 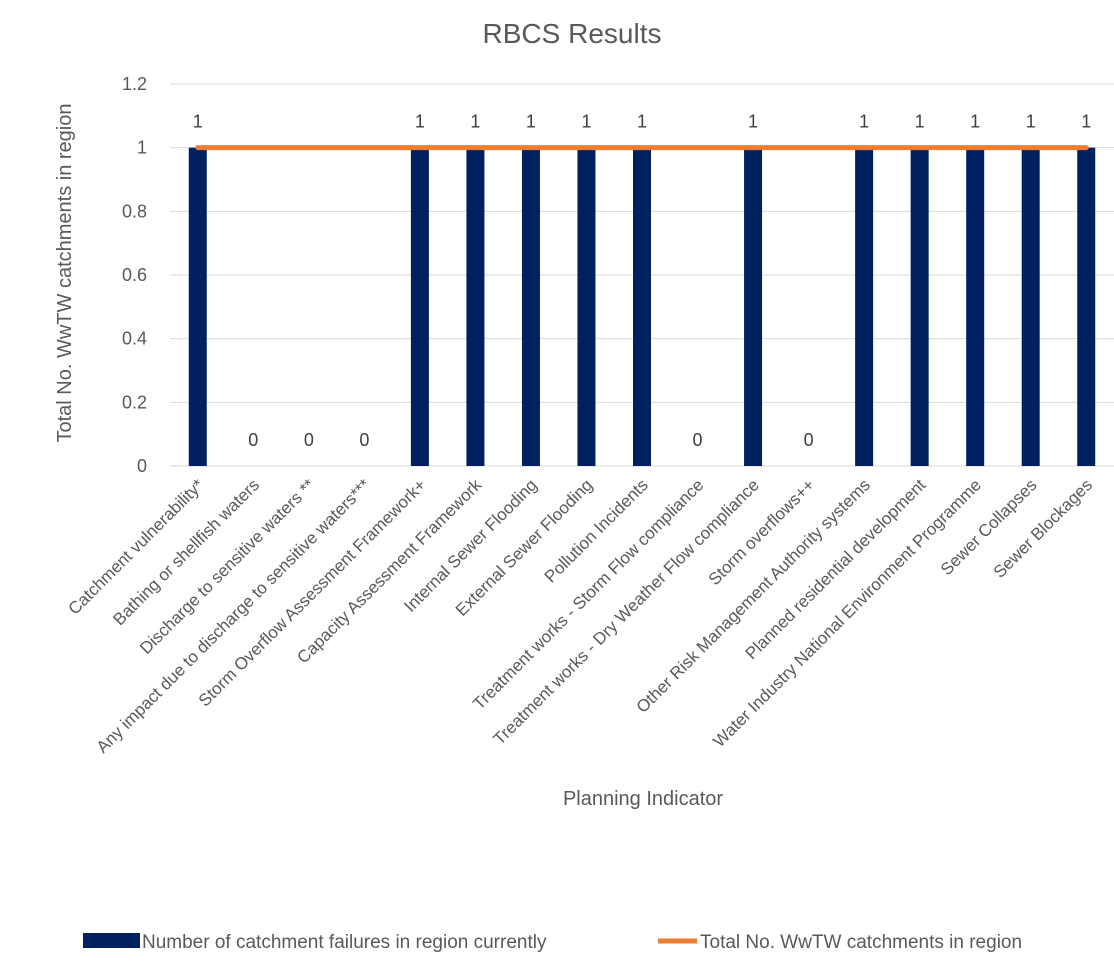 I want to click on y-tick-label: 1, so click(x=142, y=148).